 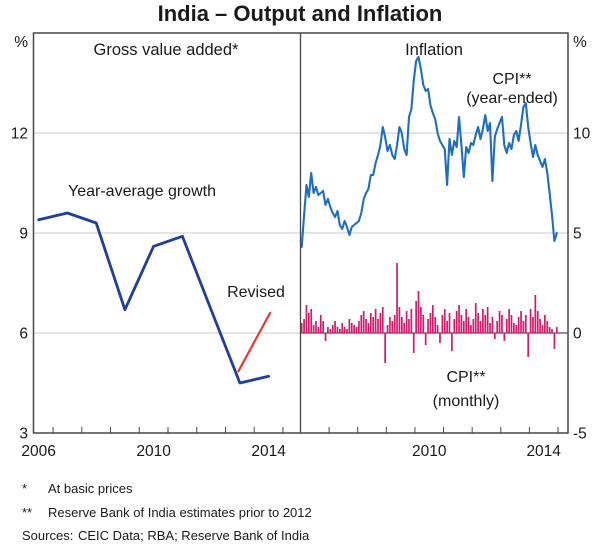 I want to click on cpi-monthly-label-line1: CPI**, so click(x=465, y=377).